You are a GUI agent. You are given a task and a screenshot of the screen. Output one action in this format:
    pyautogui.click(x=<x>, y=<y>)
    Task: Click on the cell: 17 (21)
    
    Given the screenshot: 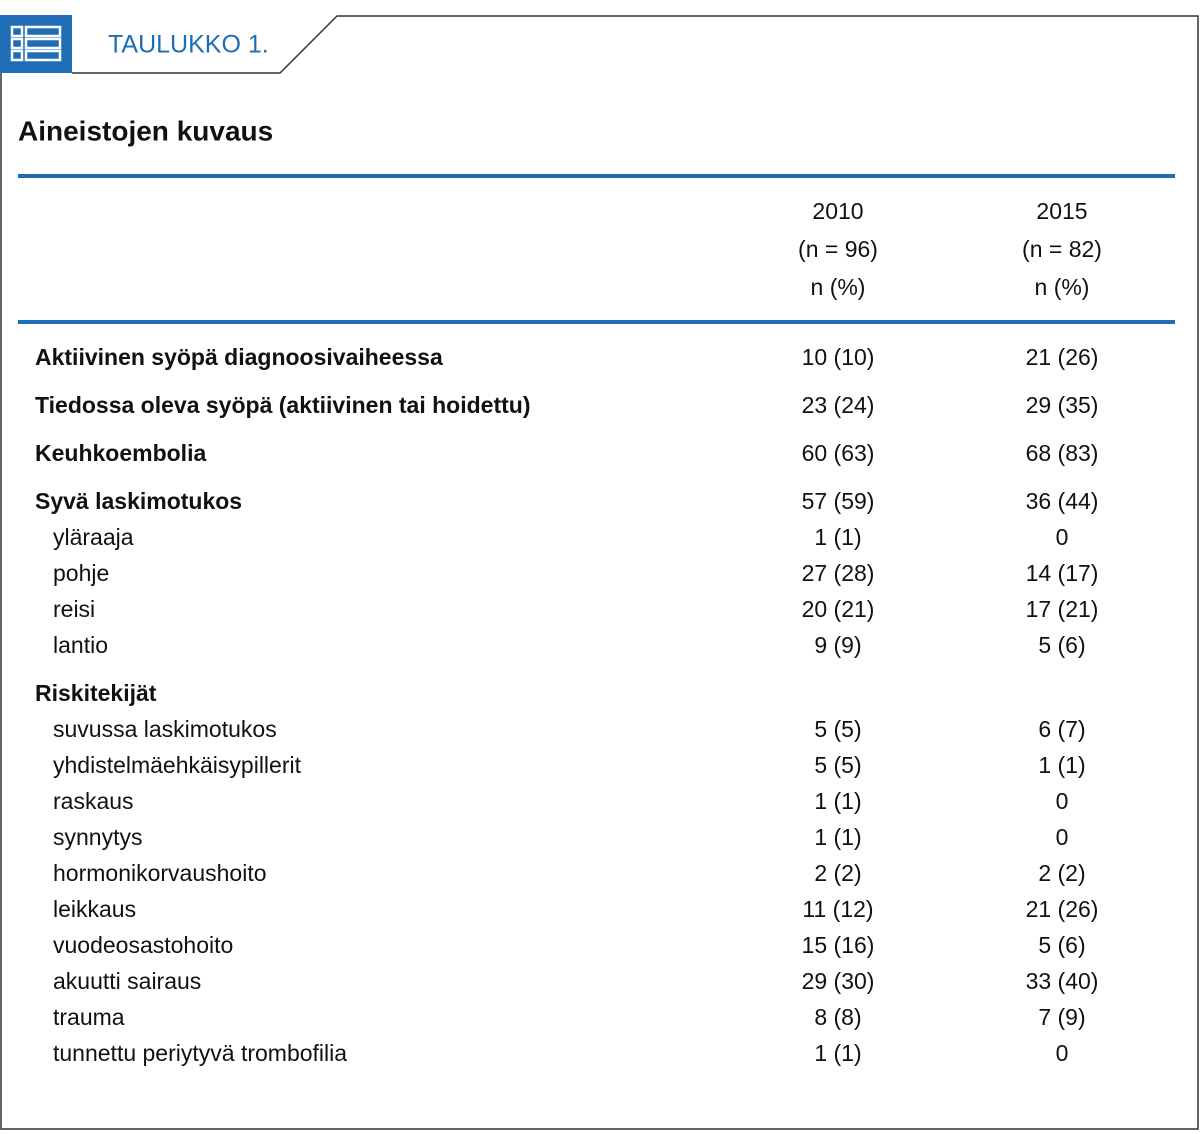 What is the action you would take?
    pyautogui.click(x=1062, y=609)
    